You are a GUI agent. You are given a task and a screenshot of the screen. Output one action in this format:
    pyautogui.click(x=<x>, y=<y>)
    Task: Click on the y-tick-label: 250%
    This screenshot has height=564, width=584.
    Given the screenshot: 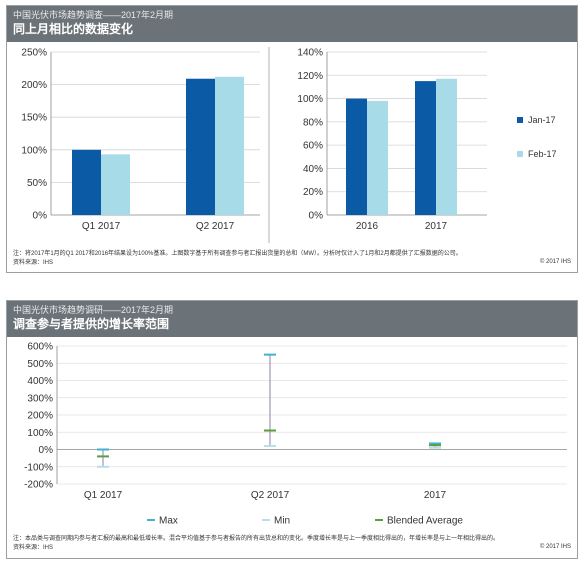 What is the action you would take?
    pyautogui.click(x=34, y=53)
    